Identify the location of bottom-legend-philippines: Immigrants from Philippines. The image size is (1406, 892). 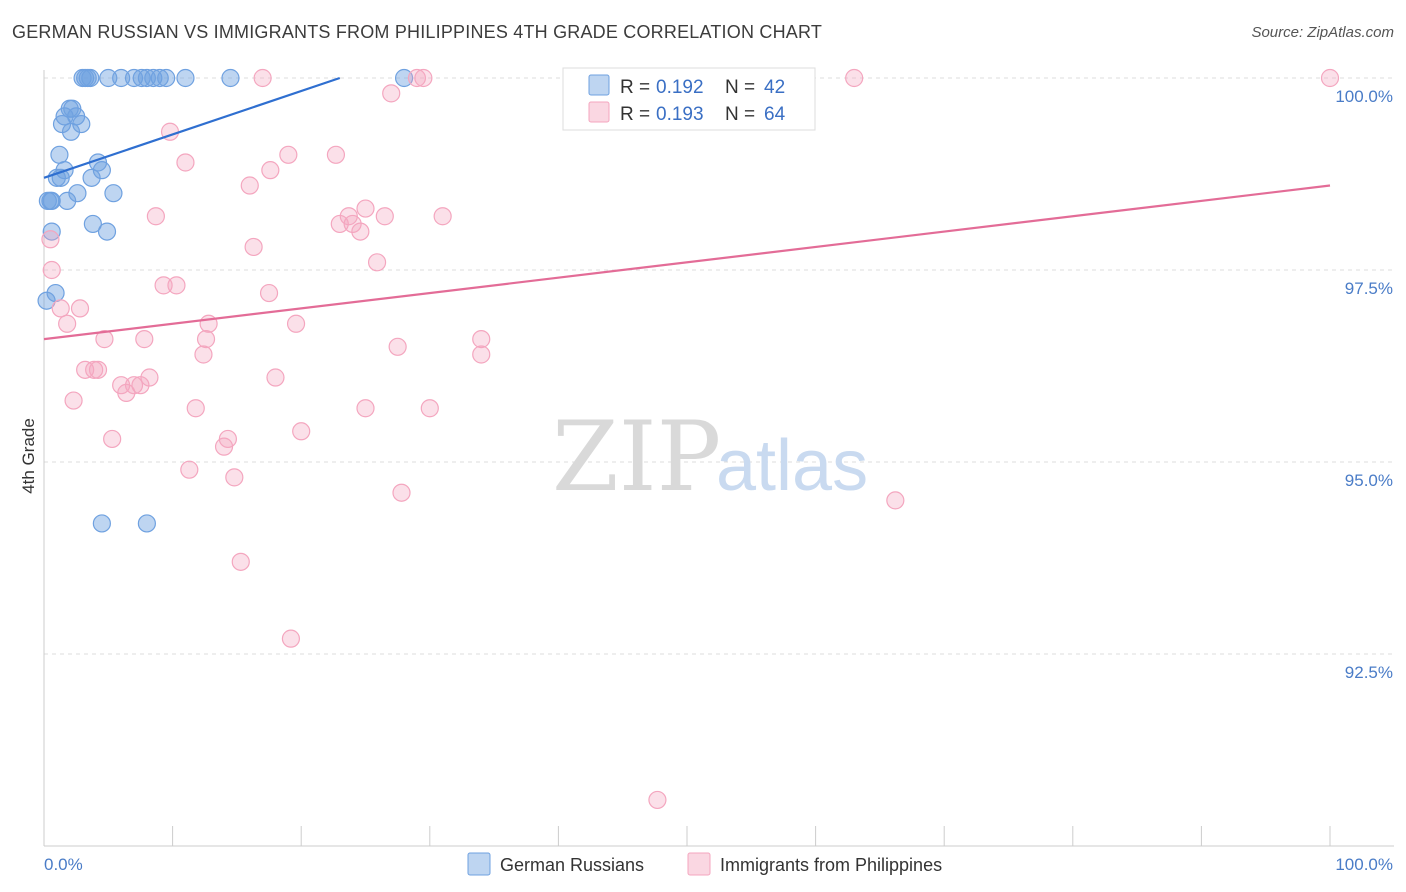
(831, 865).